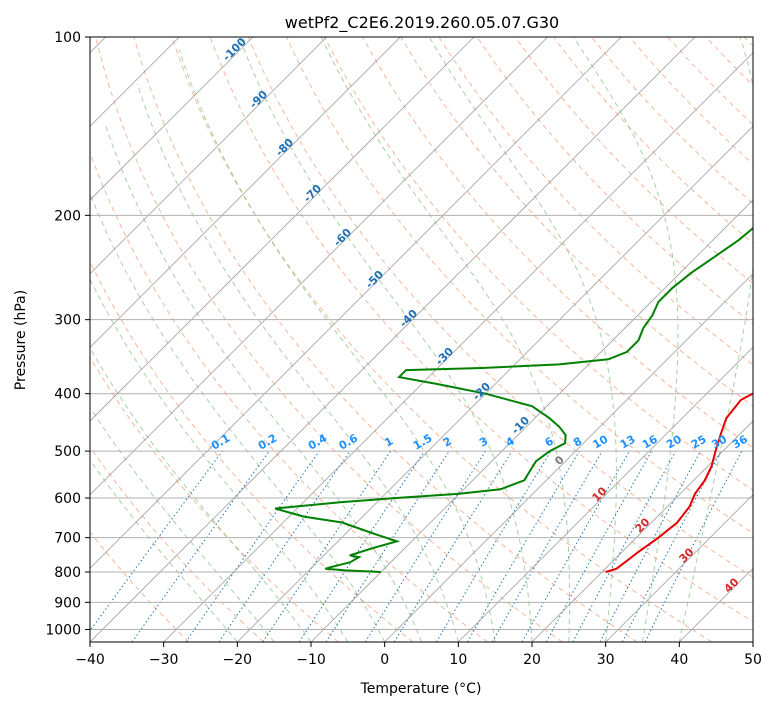 The height and width of the screenshot is (708, 775). I want to click on chart-title: wetPf2_C2E6.2019.260.05.07.G30, so click(422, 23).